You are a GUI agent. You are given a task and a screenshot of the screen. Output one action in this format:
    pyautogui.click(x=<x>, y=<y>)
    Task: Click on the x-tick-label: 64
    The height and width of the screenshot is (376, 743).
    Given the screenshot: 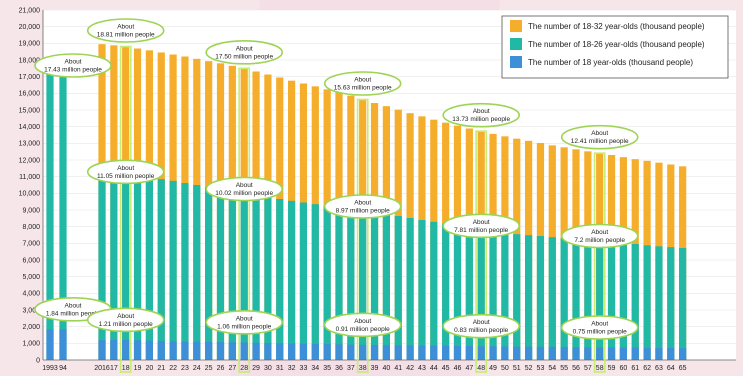 What is the action you would take?
    pyautogui.click(x=671, y=368)
    